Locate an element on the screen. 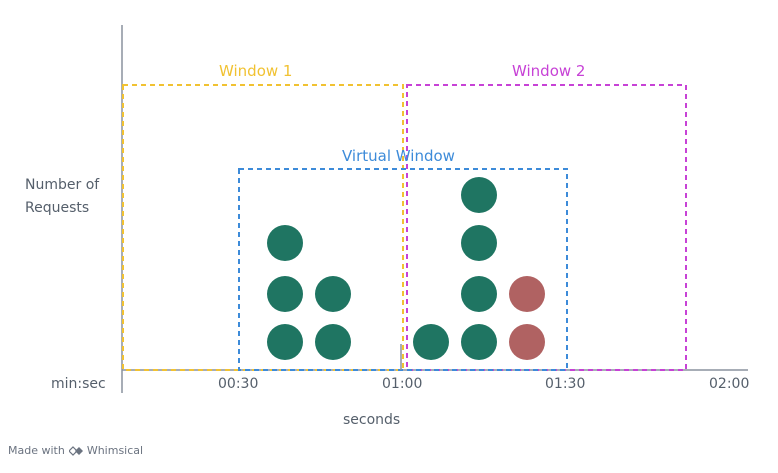 This screenshot has height=473, width=778. whimsical-logo-icon is located at coordinates (75, 450).